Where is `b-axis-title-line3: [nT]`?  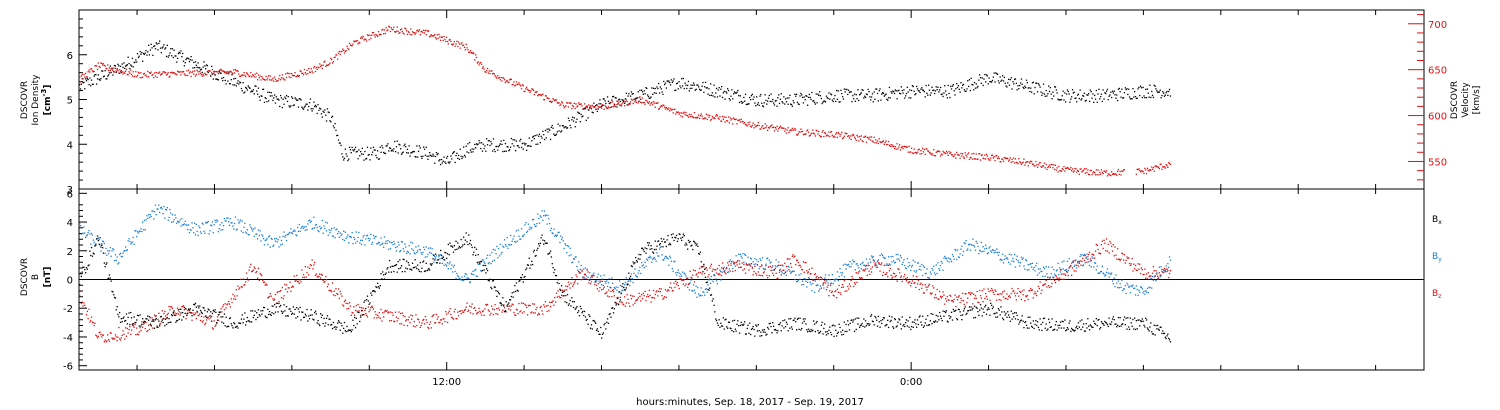
b-axis-title-line3: [nT] is located at coordinates (48, 277).